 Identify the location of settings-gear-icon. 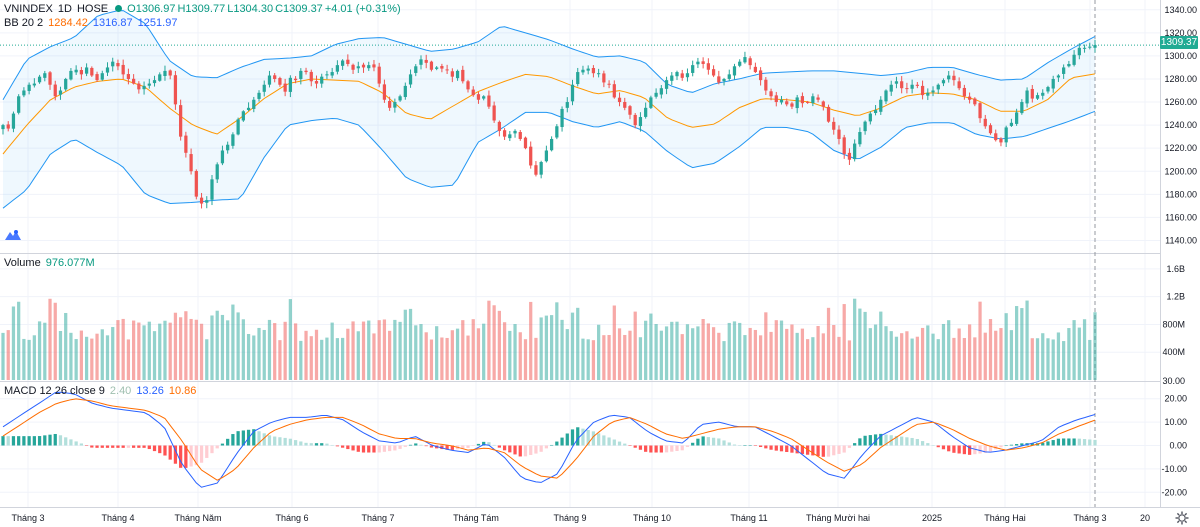
(1182, 518).